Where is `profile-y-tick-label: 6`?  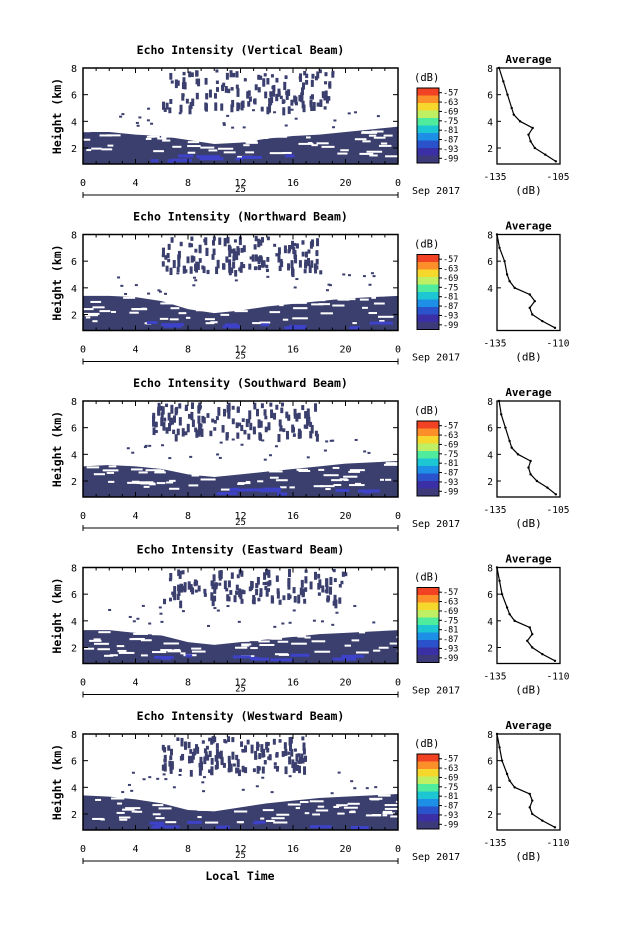
profile-y-tick-label: 6 is located at coordinates (490, 96).